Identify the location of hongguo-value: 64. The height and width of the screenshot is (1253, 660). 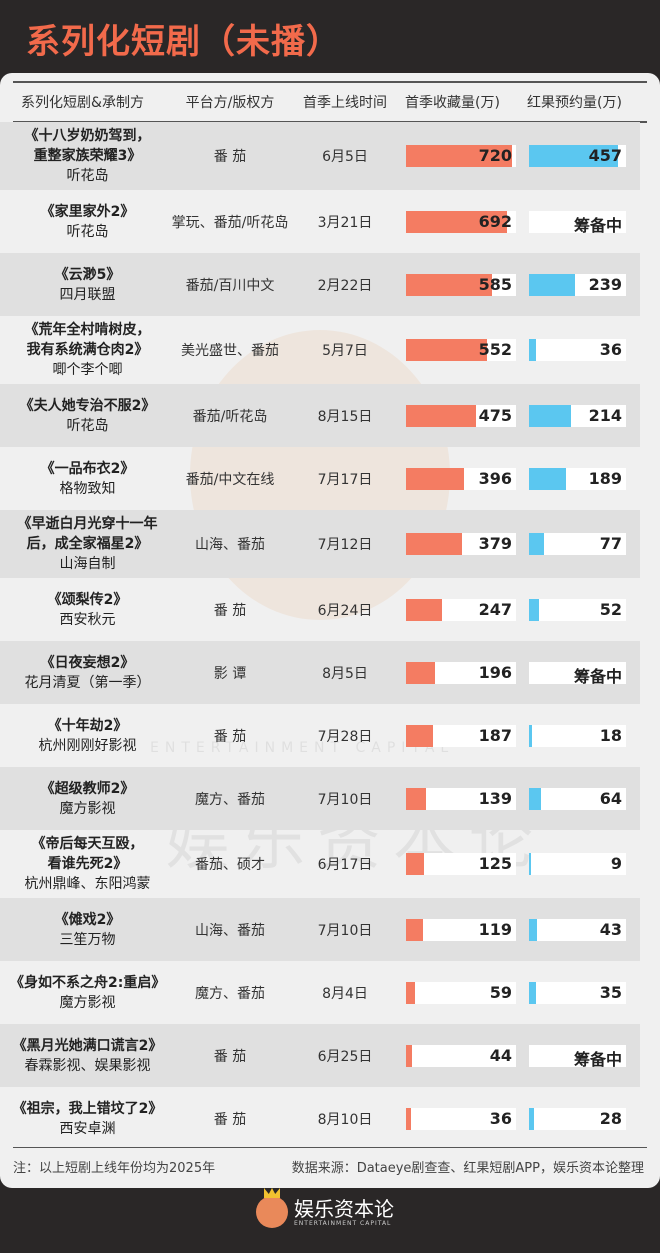
(610, 798).